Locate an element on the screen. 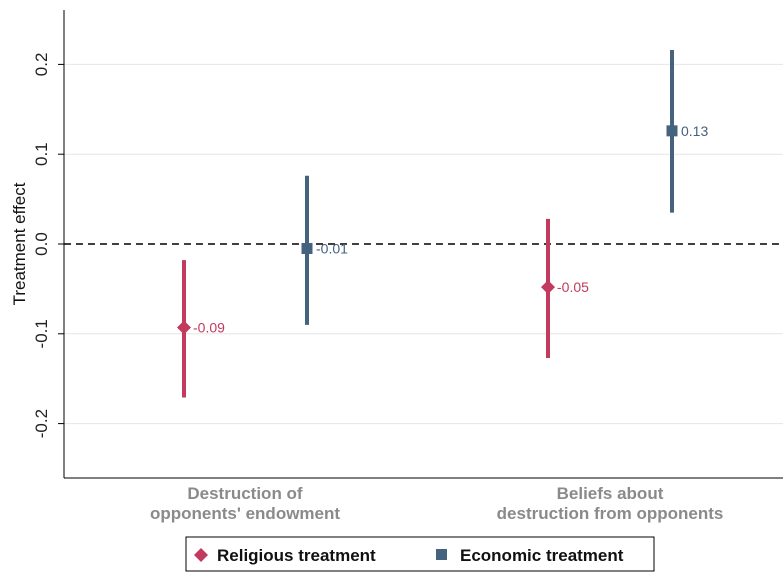  legend-square-icon is located at coordinates (441, 554).